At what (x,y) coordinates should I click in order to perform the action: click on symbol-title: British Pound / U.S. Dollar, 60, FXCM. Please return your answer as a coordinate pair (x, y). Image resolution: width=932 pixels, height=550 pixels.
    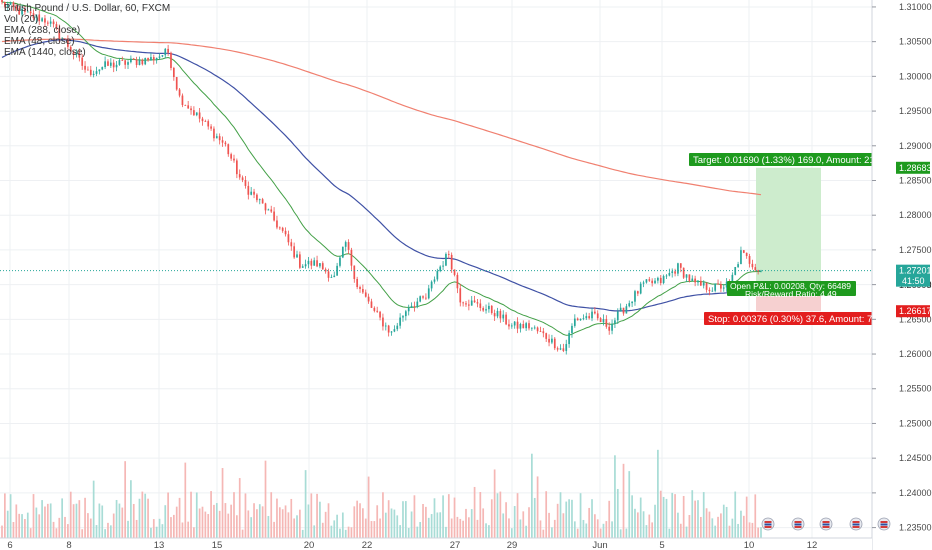
    Looking at the image, I should click on (87, 8).